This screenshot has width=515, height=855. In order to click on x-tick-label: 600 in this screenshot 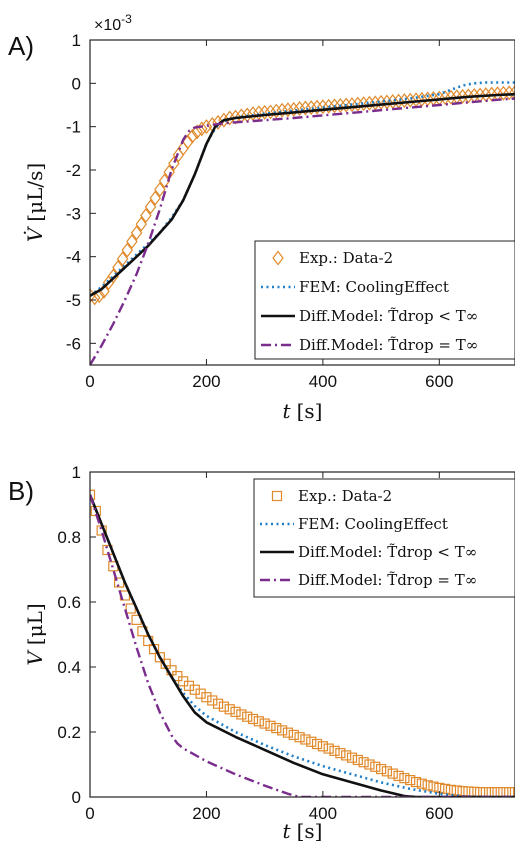, I will do `click(439, 381)`.